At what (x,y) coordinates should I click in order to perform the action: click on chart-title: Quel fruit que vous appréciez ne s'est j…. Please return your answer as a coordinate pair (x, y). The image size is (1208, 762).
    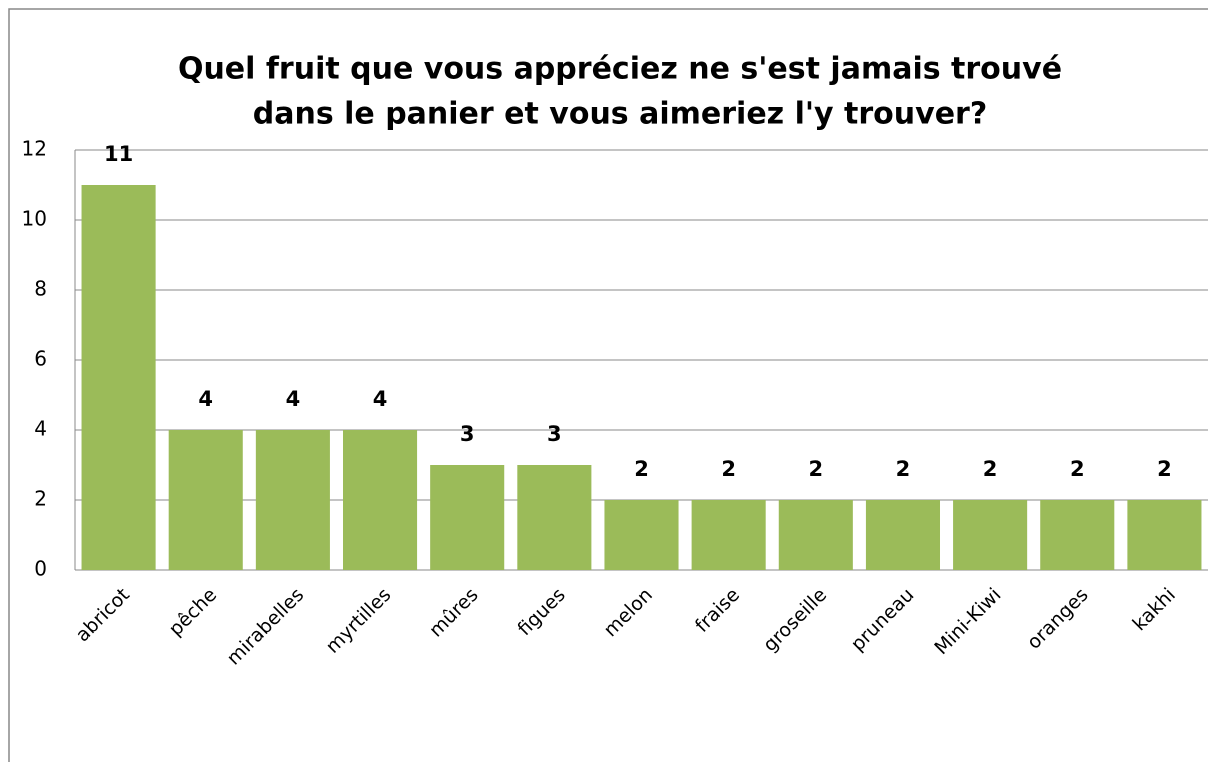
    Looking at the image, I should click on (620, 69).